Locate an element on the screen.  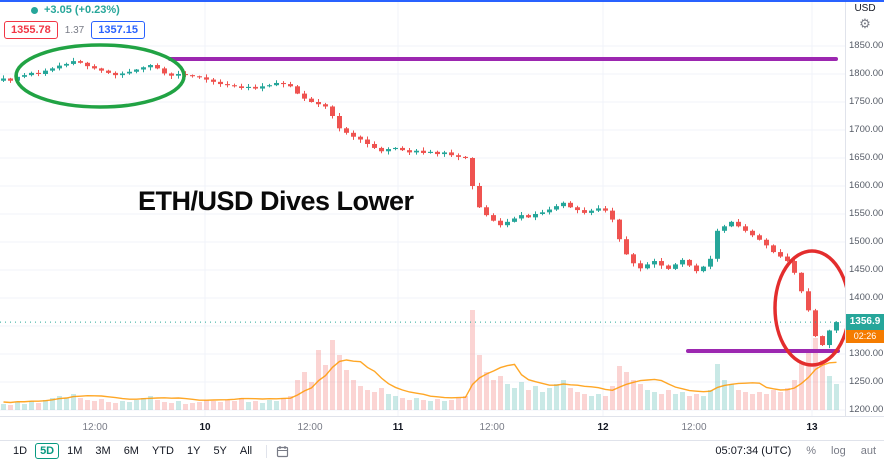
green-circle-annotation is located at coordinates (100, 76).